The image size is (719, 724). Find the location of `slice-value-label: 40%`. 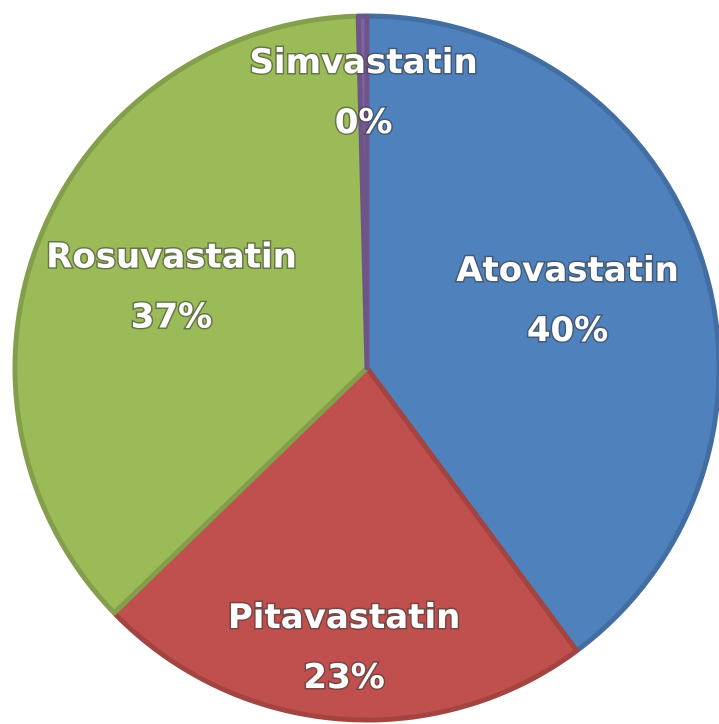

slice-value-label: 40% is located at coordinates (567, 330).